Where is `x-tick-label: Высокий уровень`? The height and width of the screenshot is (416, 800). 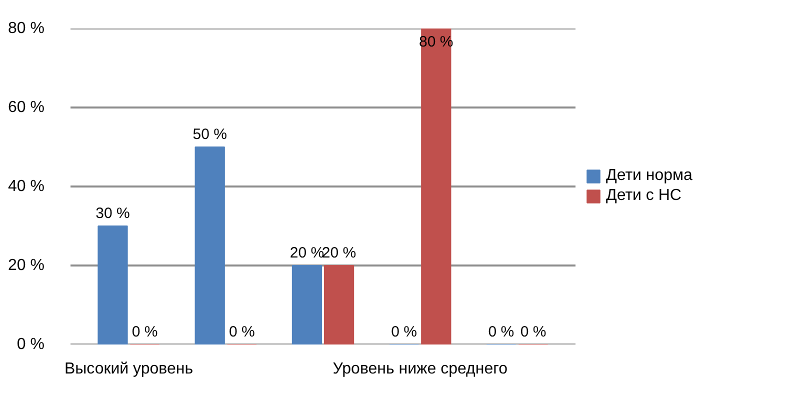 x-tick-label: Высокий уровень is located at coordinates (129, 369).